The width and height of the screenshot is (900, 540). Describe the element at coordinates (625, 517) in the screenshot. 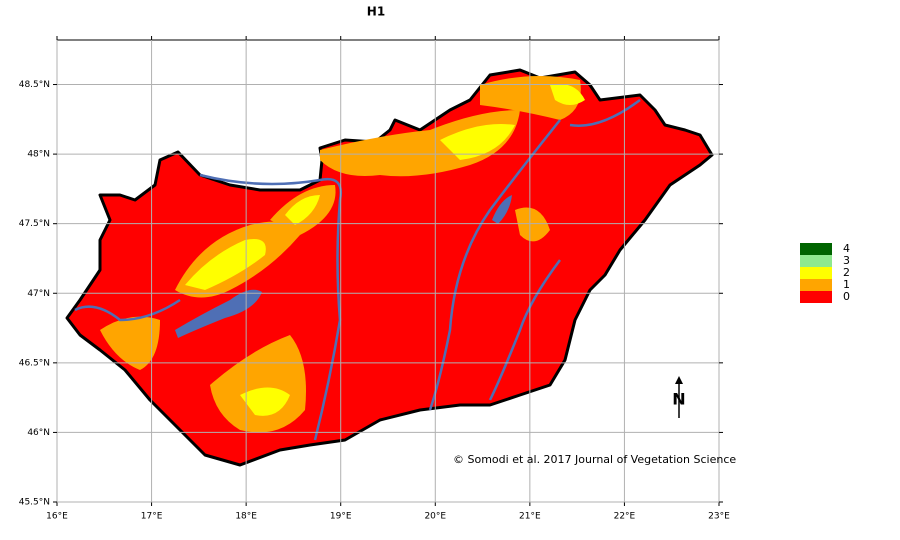

I see `x-tick-label: 22°E` at that location.